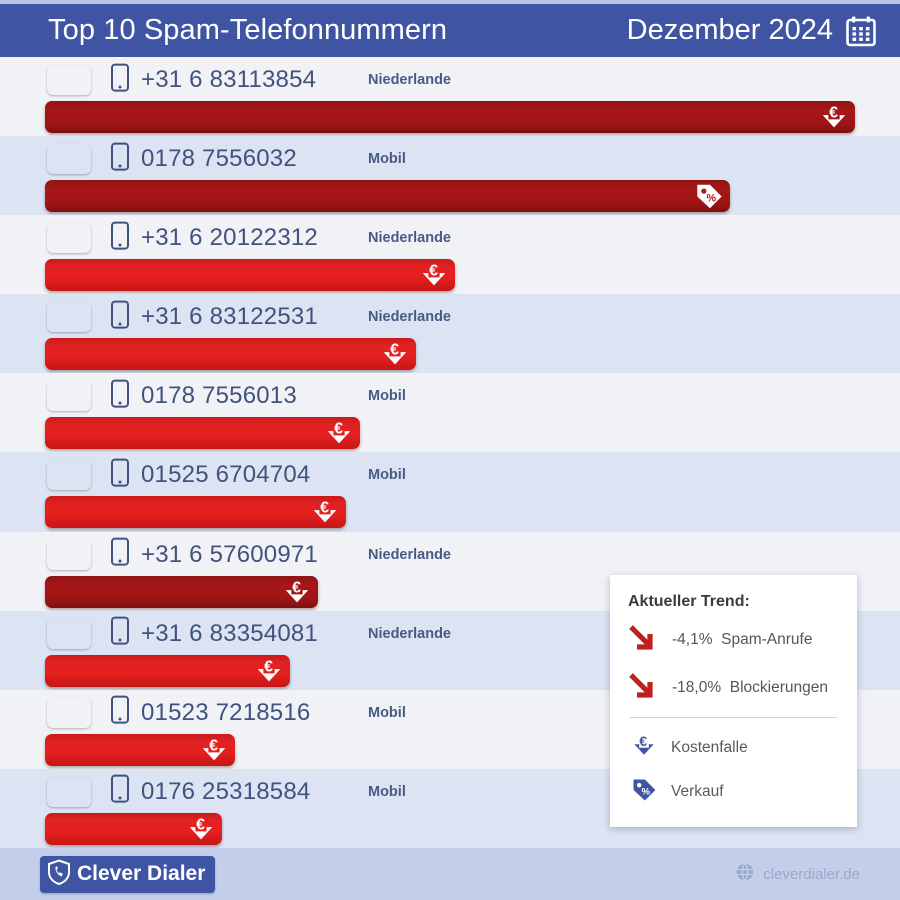 Image resolution: width=900 pixels, height=900 pixels. Describe the element at coordinates (733, 792) in the screenshot. I see `legend-item-verkauf: % Verkauf` at that location.